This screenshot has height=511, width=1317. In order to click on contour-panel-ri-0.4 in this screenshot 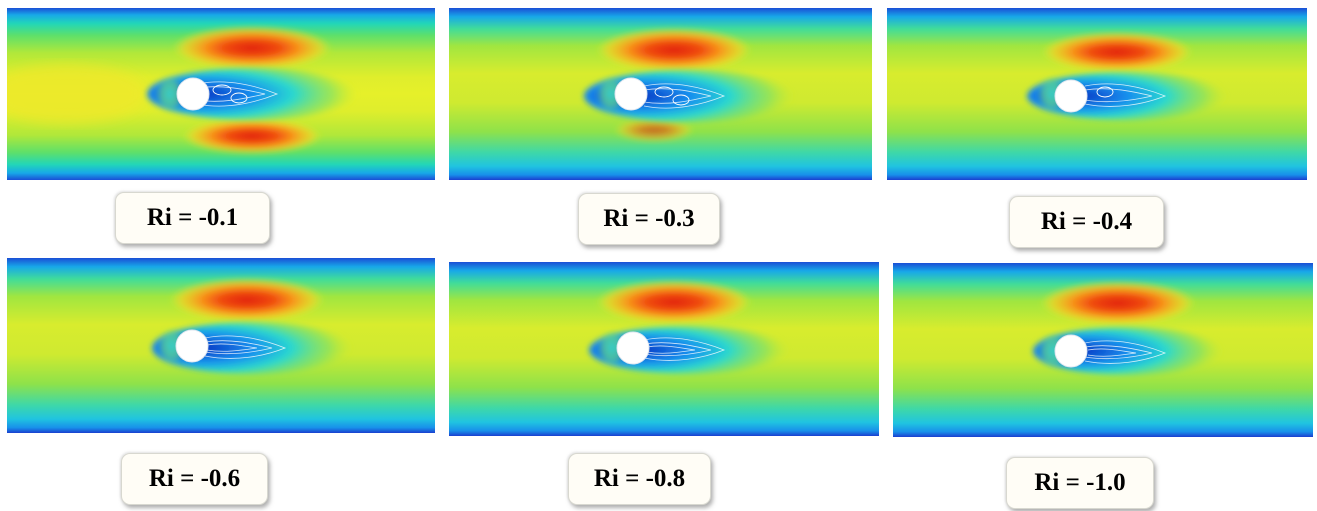, I will do `click(1097, 94)`.